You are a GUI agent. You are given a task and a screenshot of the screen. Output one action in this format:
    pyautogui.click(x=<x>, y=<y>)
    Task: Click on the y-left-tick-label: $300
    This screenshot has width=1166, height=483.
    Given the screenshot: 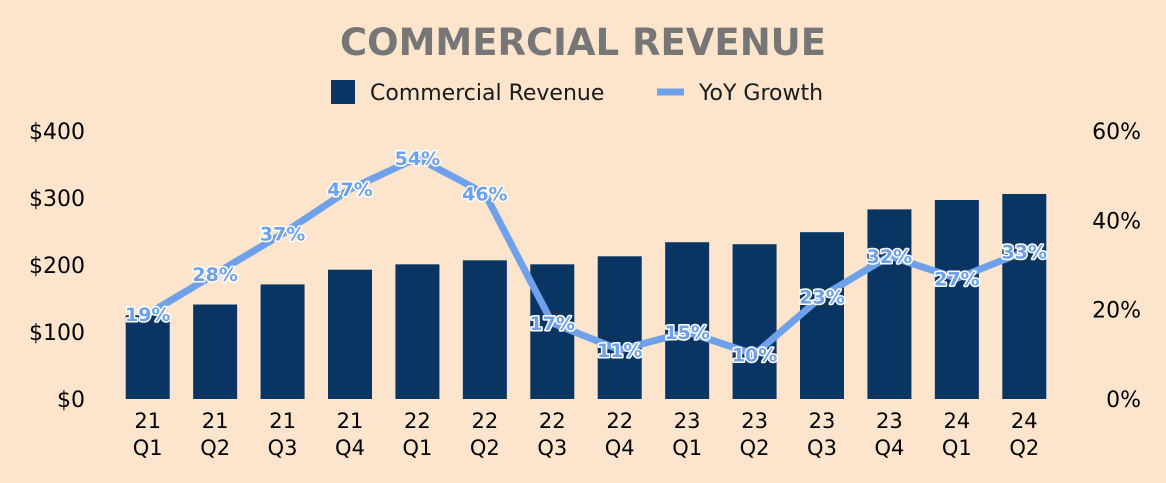 What is the action you would take?
    pyautogui.click(x=57, y=199)
    